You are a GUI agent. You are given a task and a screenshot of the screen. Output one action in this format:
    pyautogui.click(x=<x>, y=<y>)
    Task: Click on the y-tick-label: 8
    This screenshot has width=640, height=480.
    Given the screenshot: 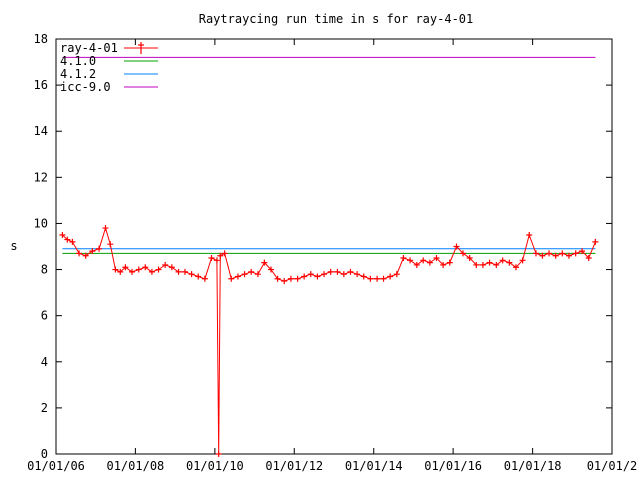 What is the action you would take?
    pyautogui.click(x=44, y=270)
    